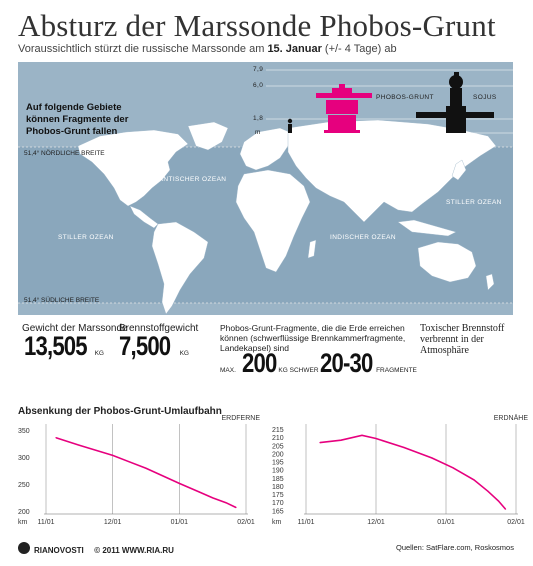 The height and width of the screenshot is (566, 533). Describe the element at coordinates (273, 221) in the screenshot. I see `africa-land` at that location.